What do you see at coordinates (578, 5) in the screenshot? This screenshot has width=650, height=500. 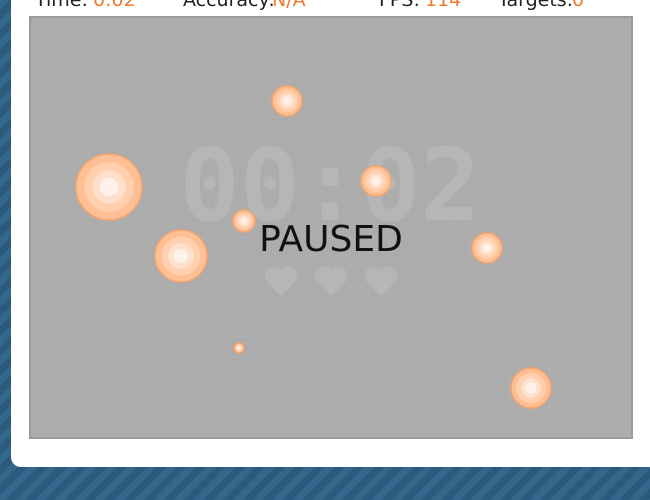 I see `stat-value: 0` at bounding box center [578, 5].